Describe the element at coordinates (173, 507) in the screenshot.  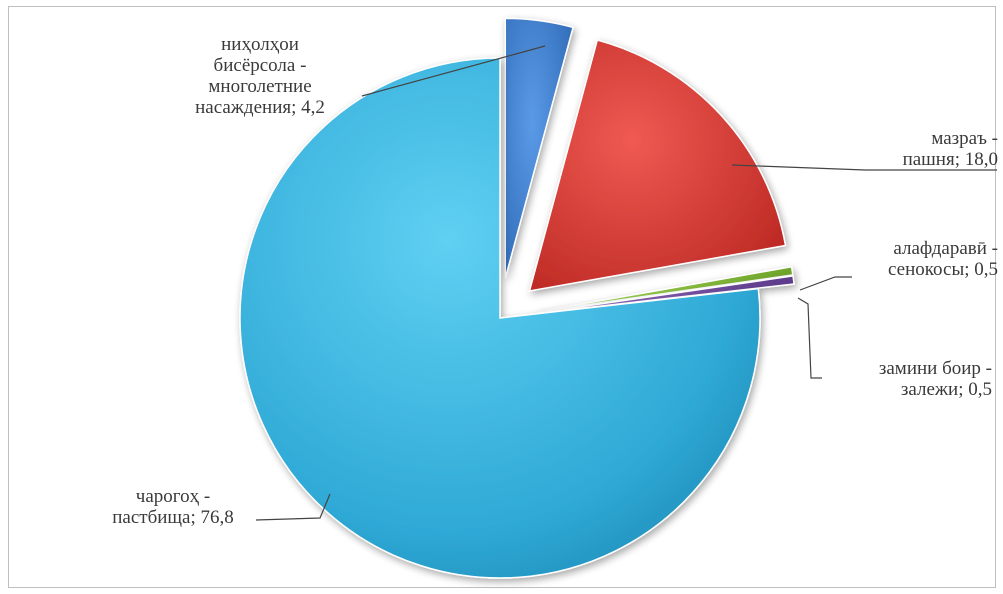
I see `label-pastures: чарогоҳ - пастбища; 76,8` at that location.